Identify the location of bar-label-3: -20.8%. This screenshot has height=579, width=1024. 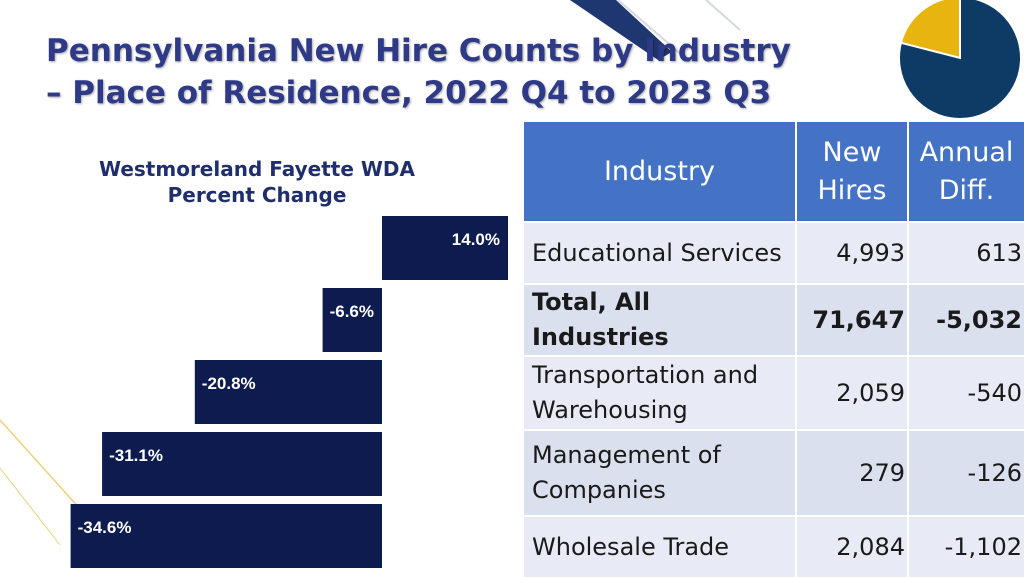
(229, 383).